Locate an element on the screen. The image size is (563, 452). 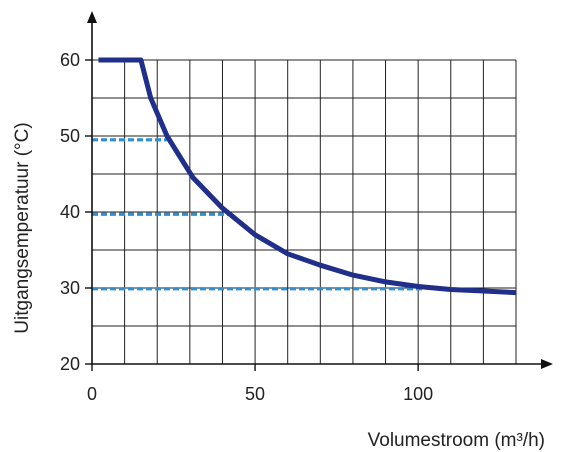
y-tick-label: 40 is located at coordinates (70, 212).